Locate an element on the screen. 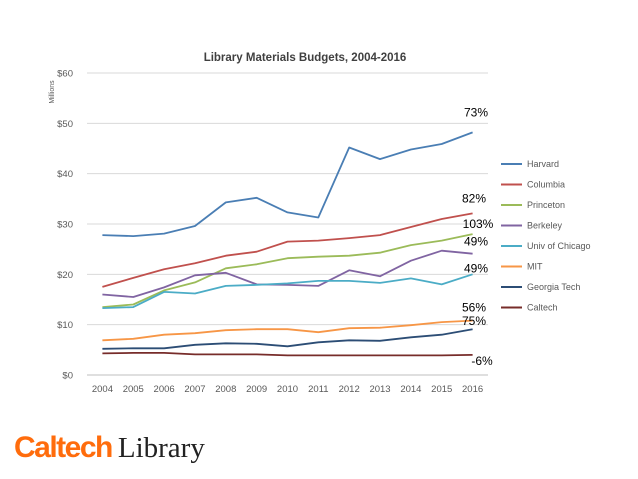  x-tick-label: 2015 is located at coordinates (441, 389).